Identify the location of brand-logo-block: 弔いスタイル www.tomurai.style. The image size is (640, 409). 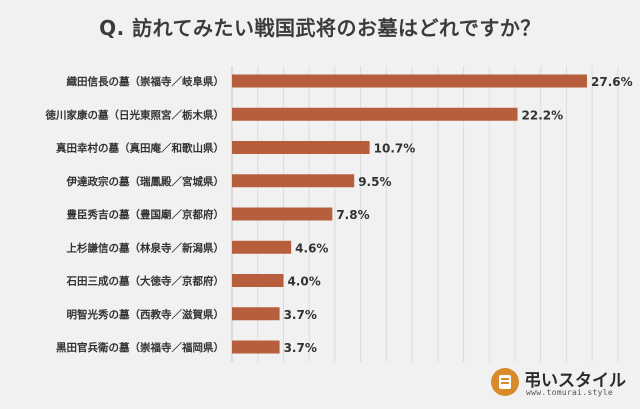
(560, 383).